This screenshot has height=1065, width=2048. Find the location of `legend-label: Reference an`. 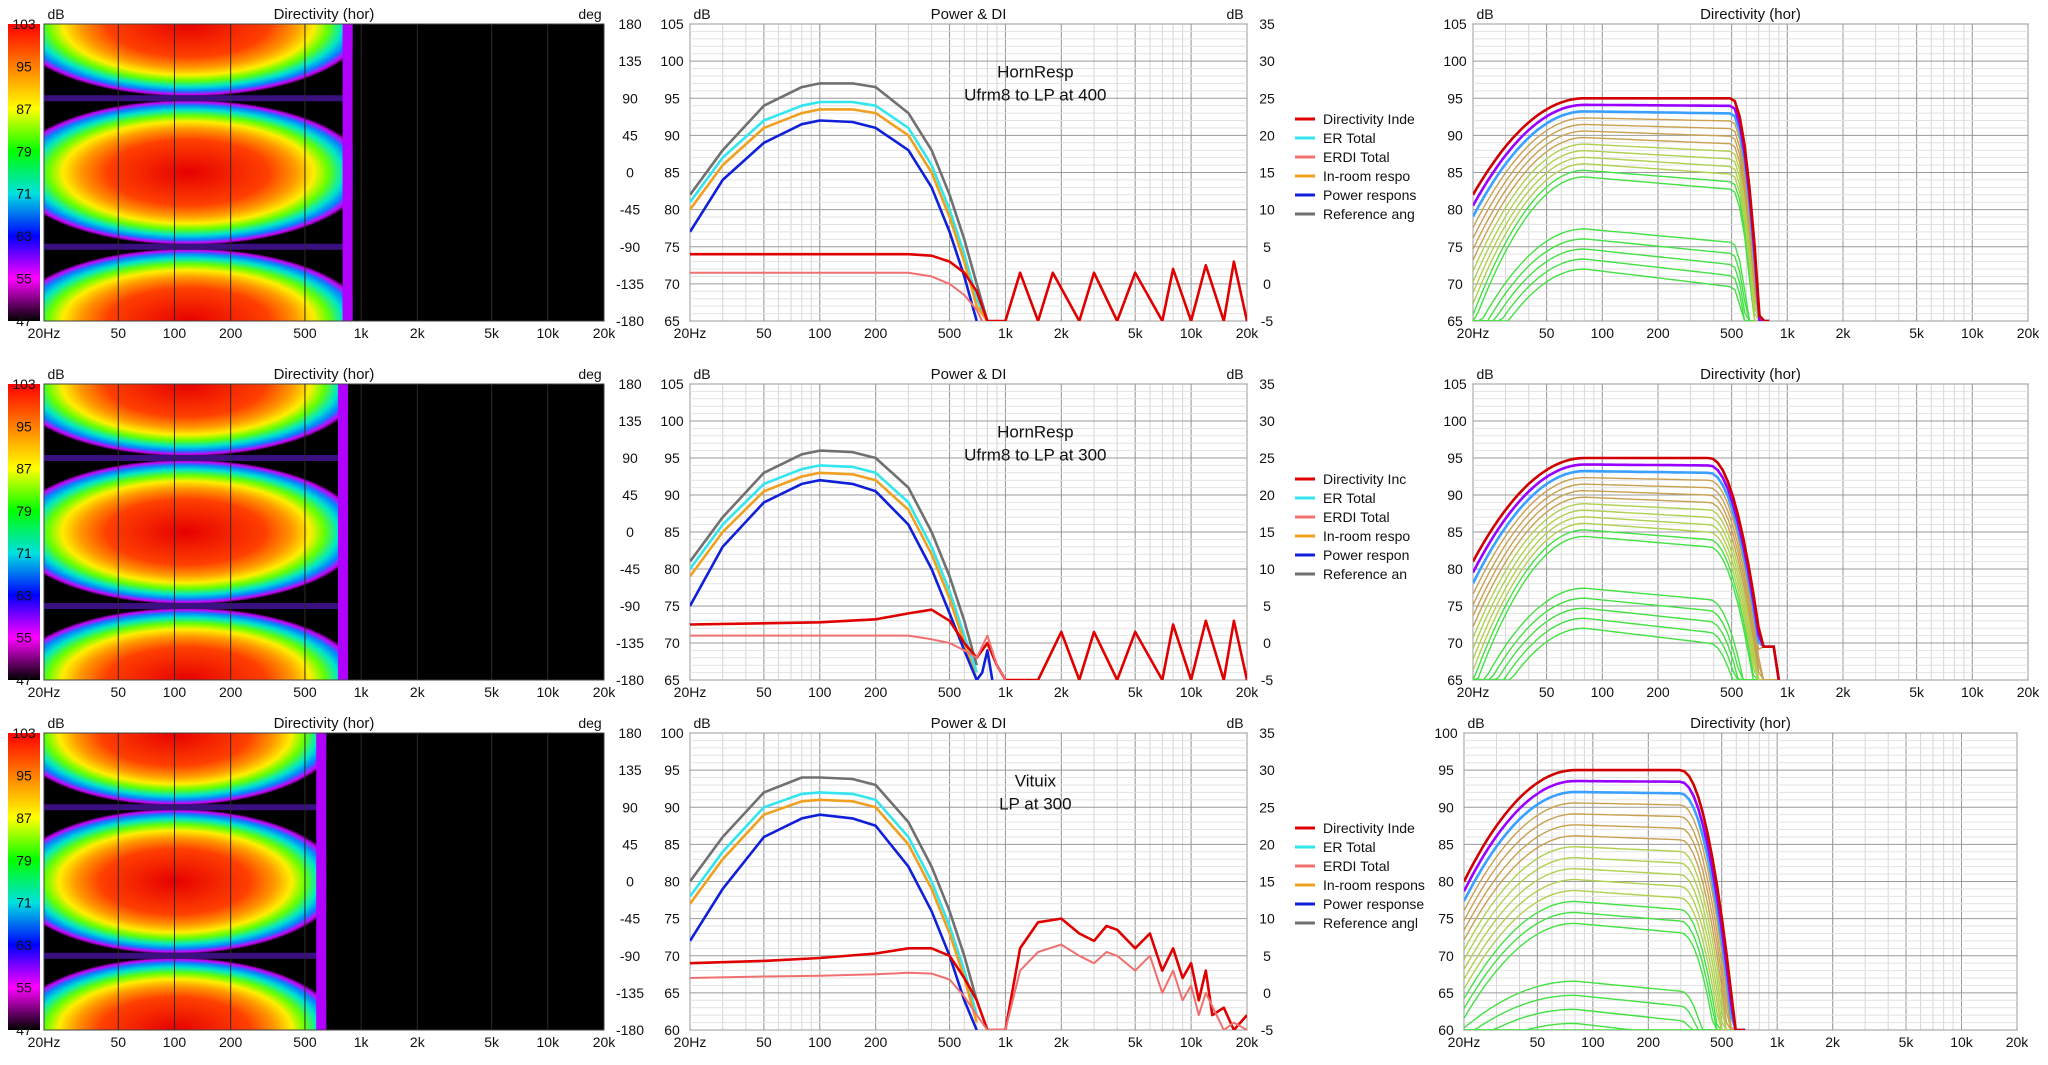

legend-label: Reference an is located at coordinates (1365, 574).